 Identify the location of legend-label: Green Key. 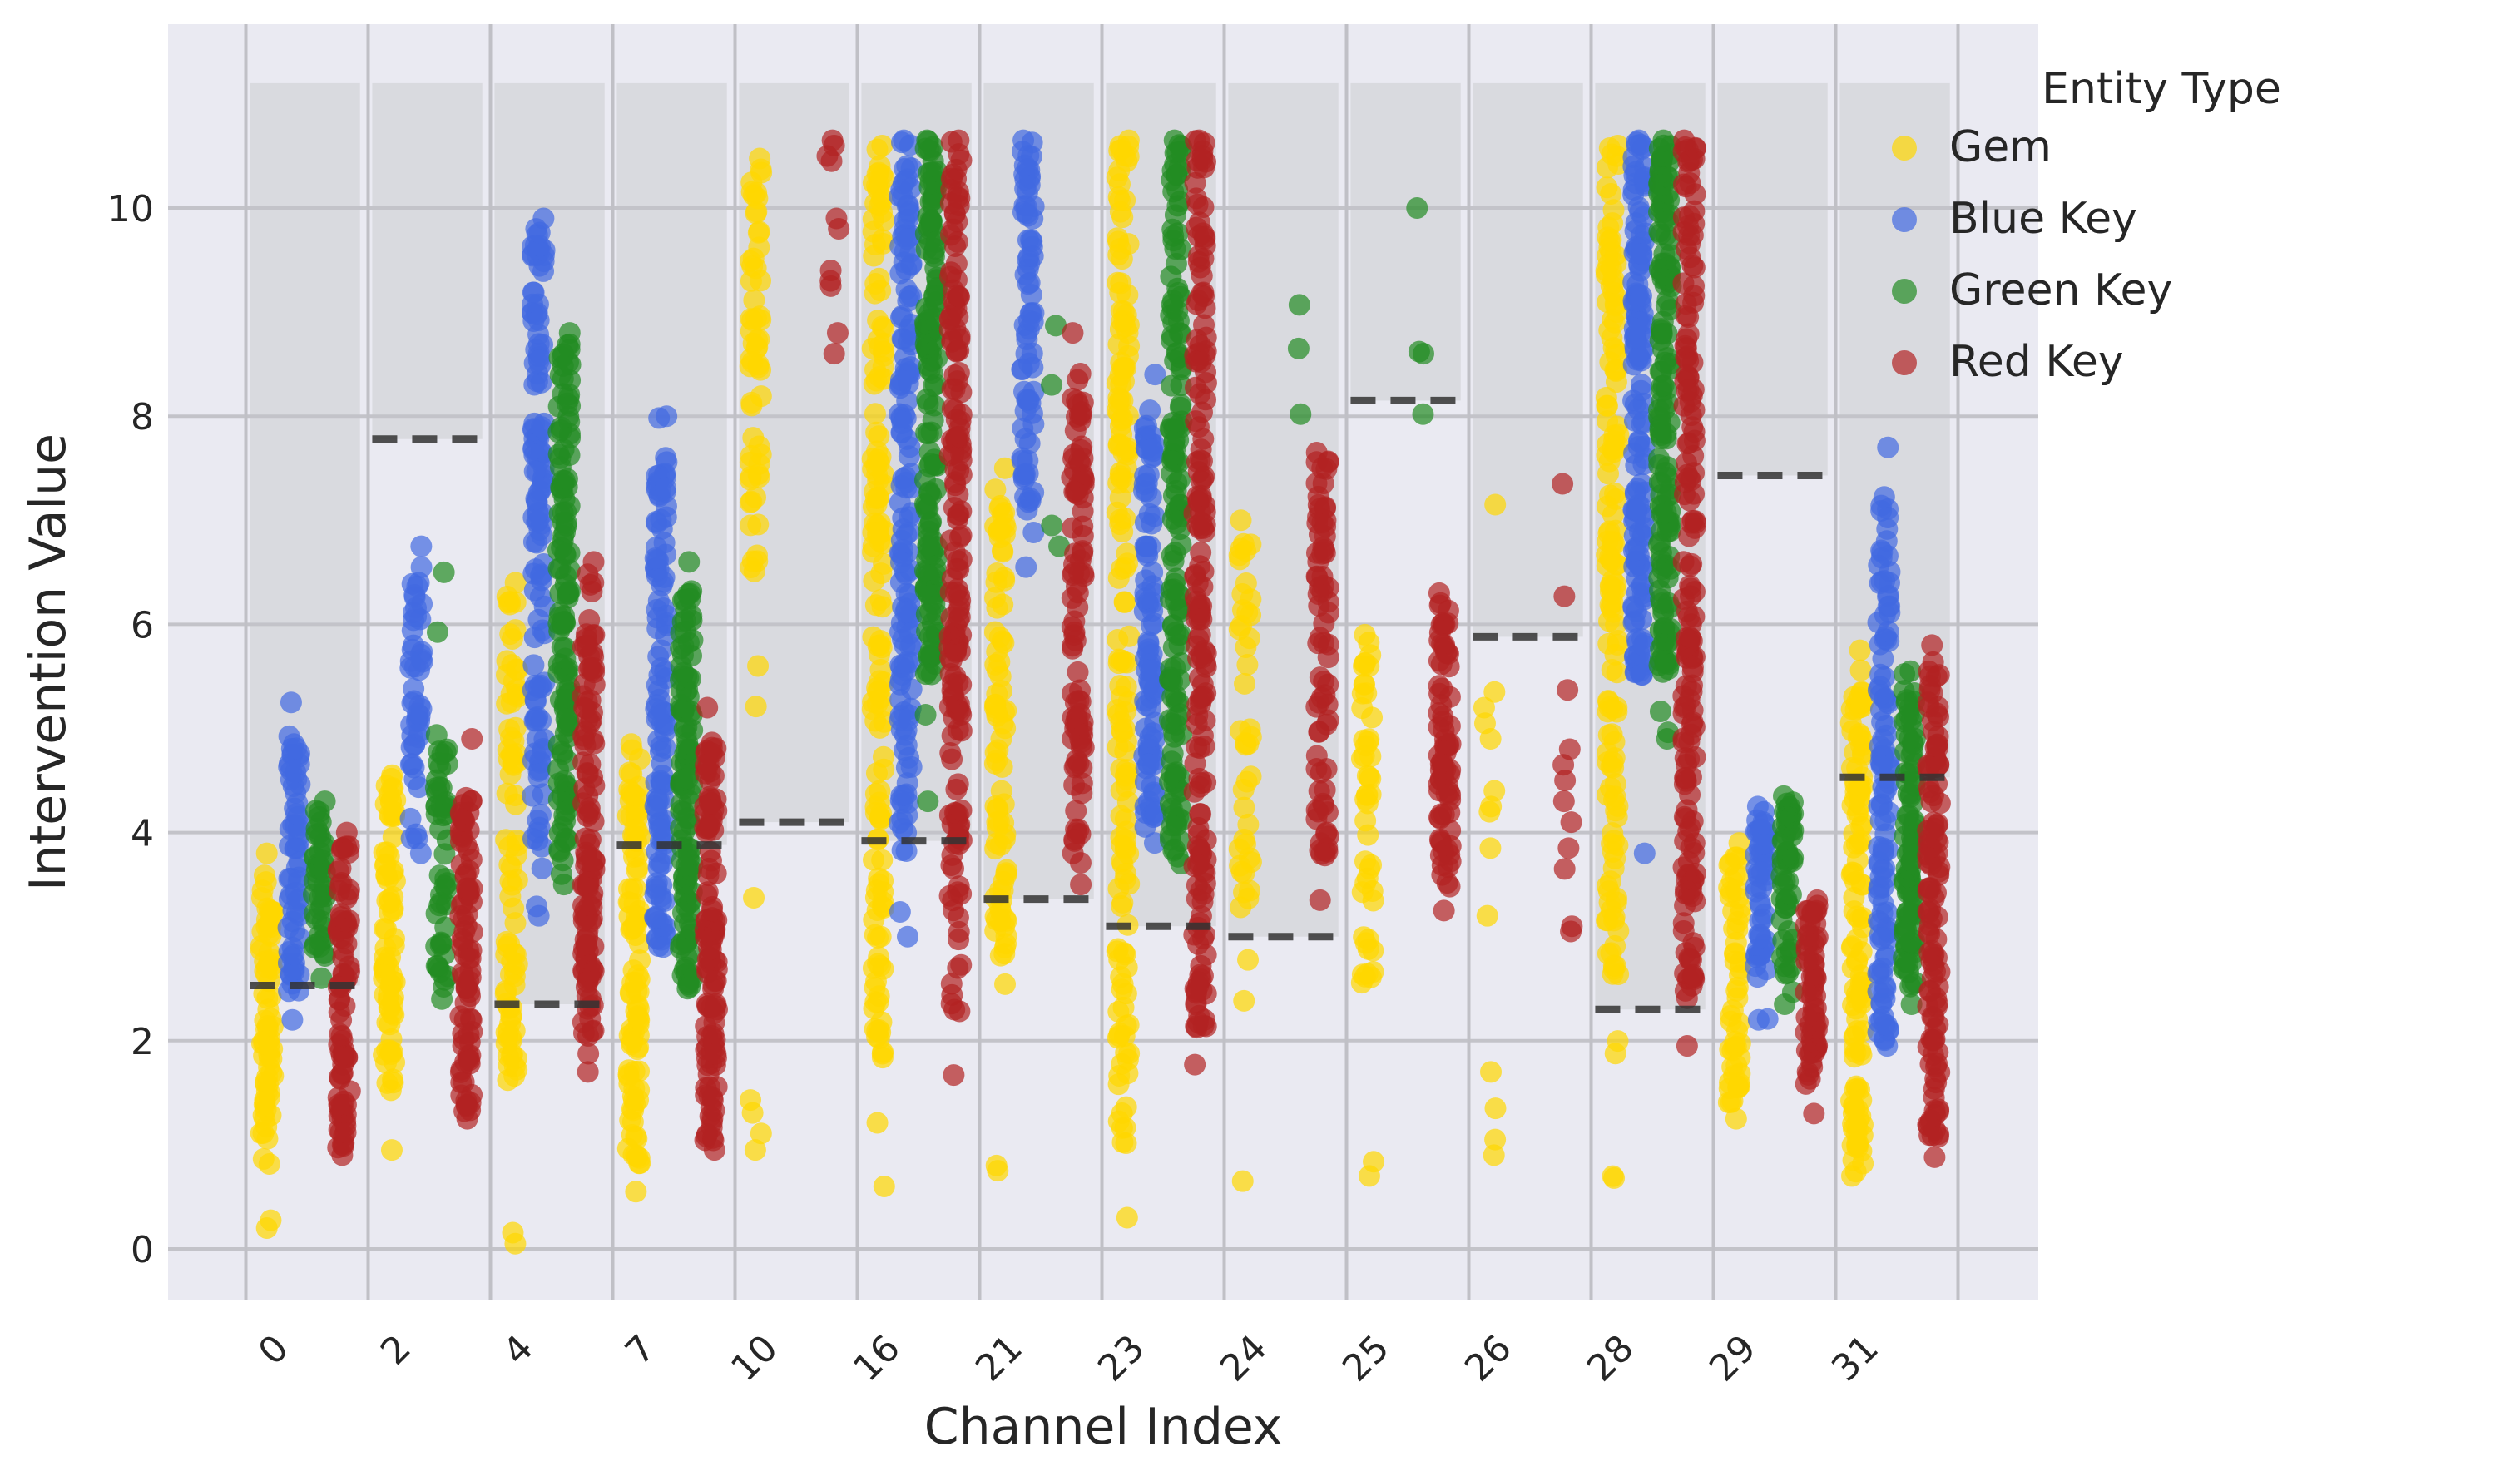
(2060, 290).